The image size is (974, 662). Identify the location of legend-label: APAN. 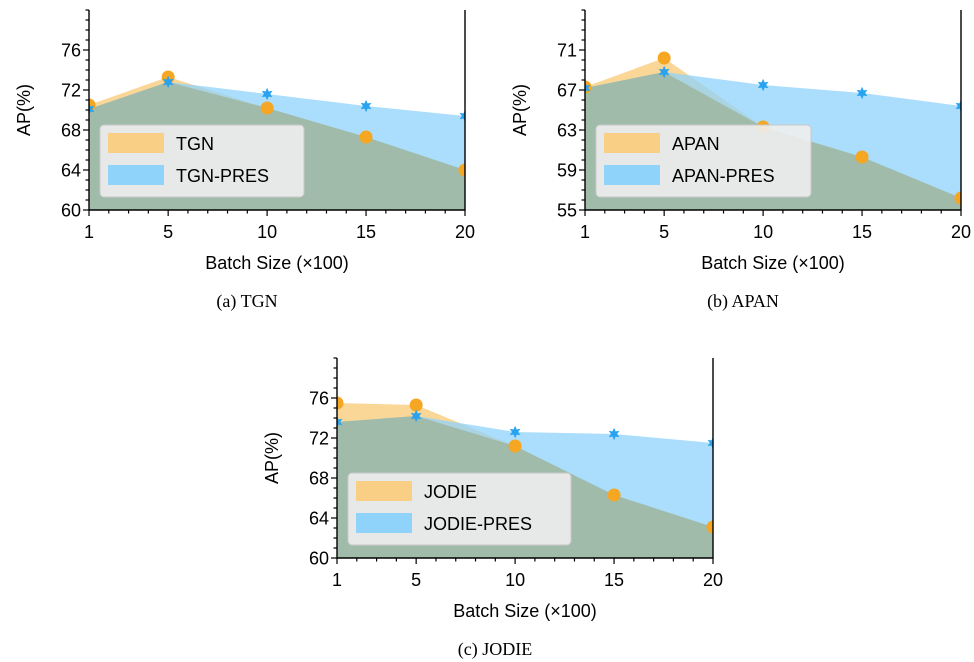
(696, 144).